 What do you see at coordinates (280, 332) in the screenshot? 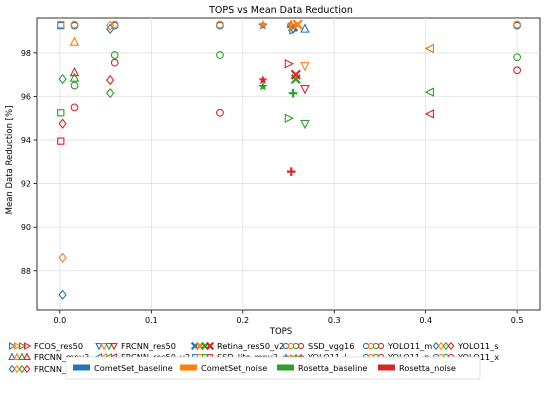
I see `x-axis-label: TOPS` at bounding box center [280, 332].